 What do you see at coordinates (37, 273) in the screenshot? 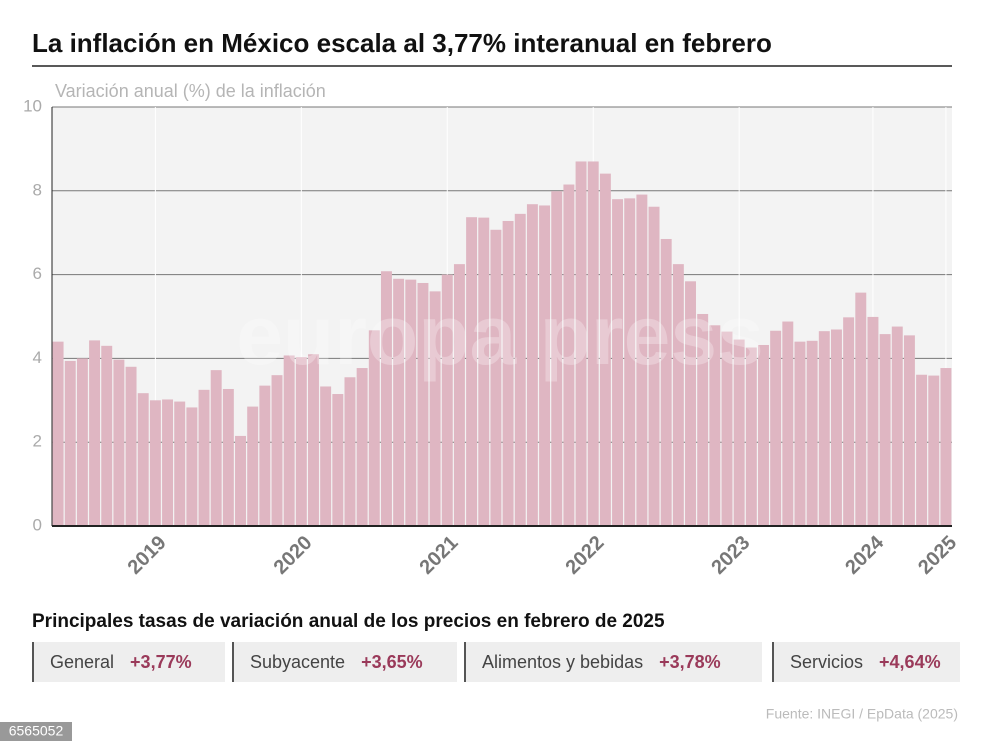
I see `y-tick-label: 6` at bounding box center [37, 273].